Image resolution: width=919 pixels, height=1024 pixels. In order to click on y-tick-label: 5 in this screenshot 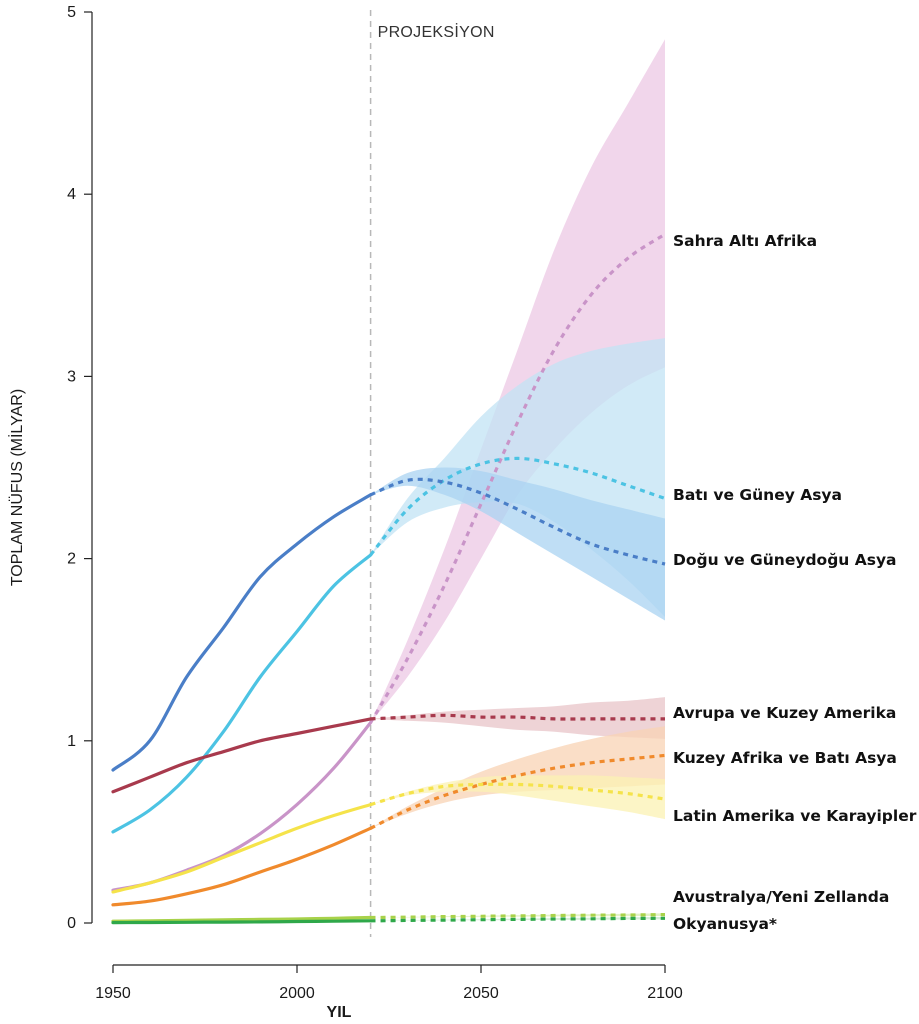, I will do `click(71, 12)`.